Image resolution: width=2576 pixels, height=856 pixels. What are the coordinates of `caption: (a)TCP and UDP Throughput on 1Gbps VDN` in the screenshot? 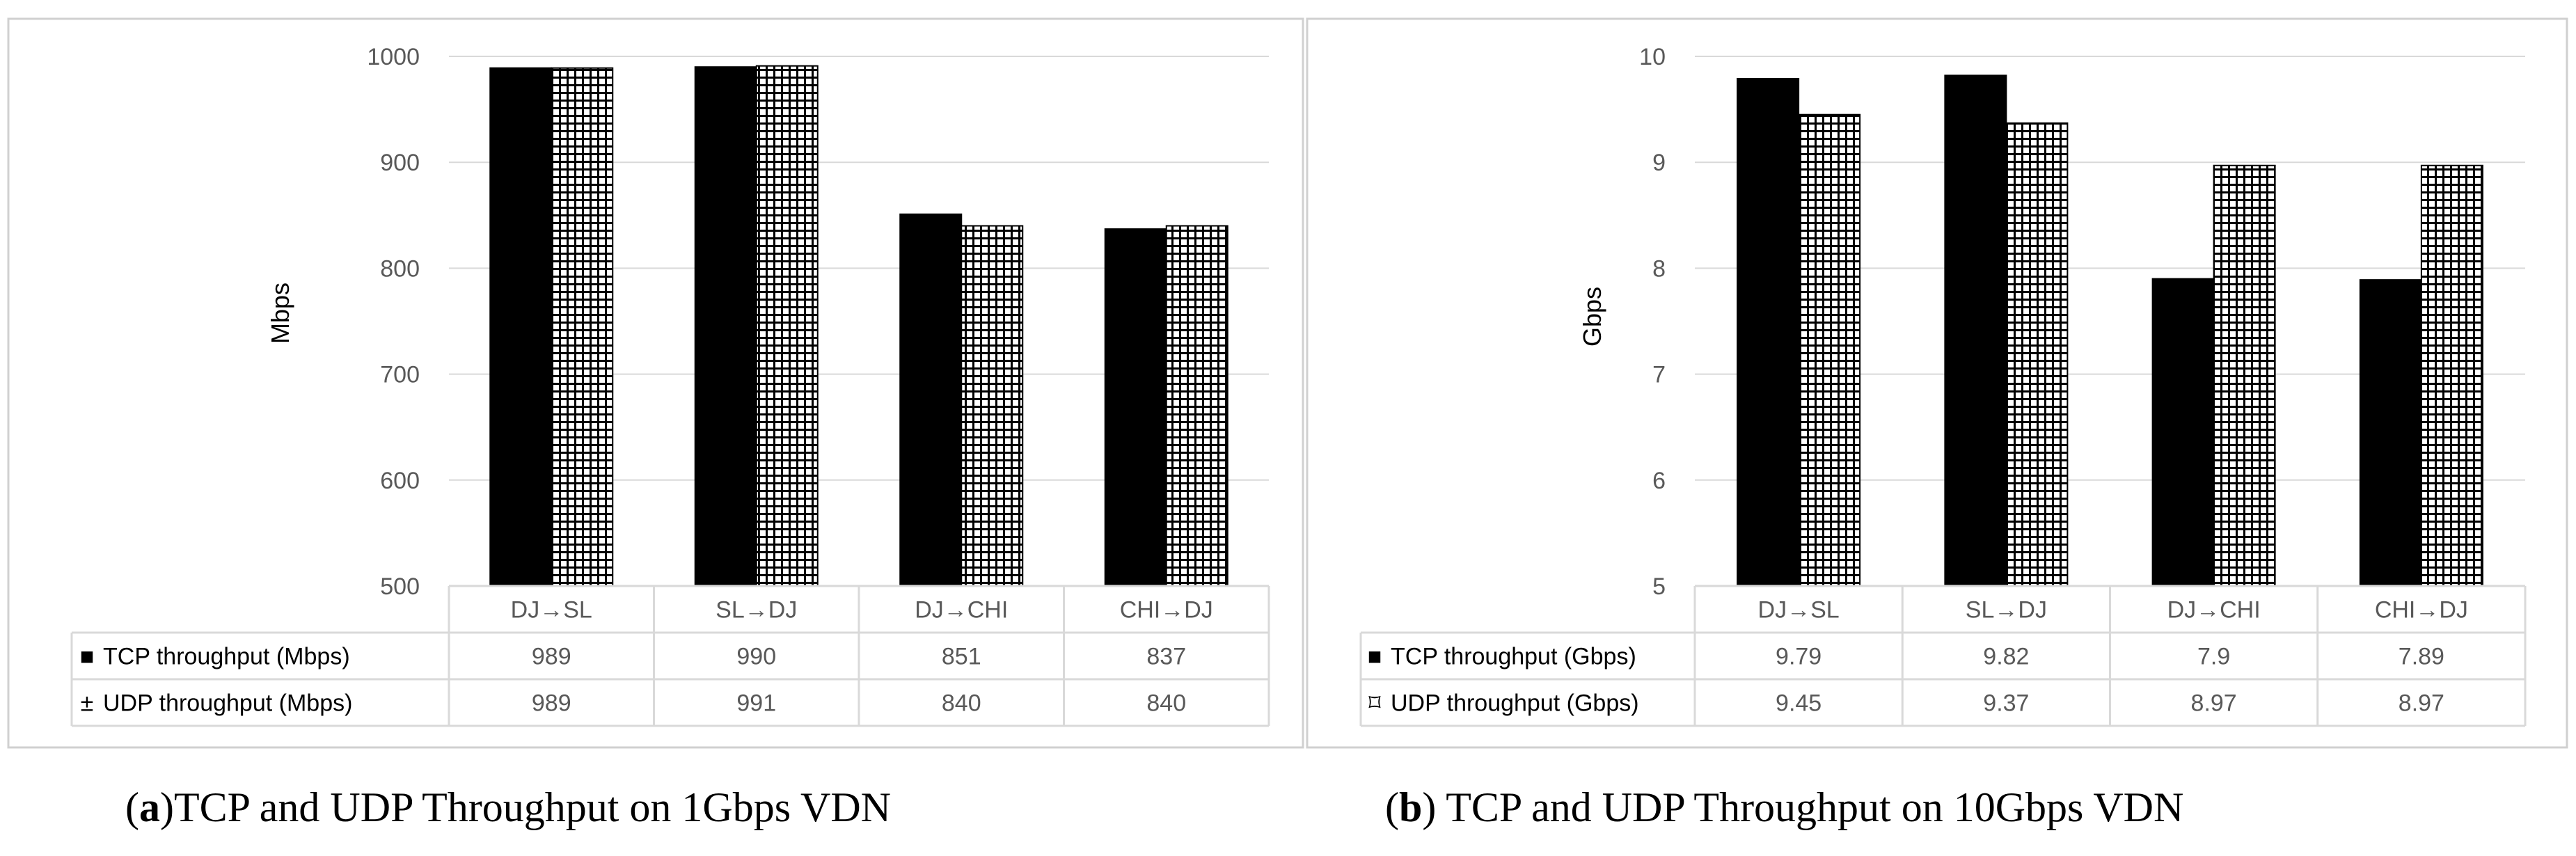 It's located at (508, 807).